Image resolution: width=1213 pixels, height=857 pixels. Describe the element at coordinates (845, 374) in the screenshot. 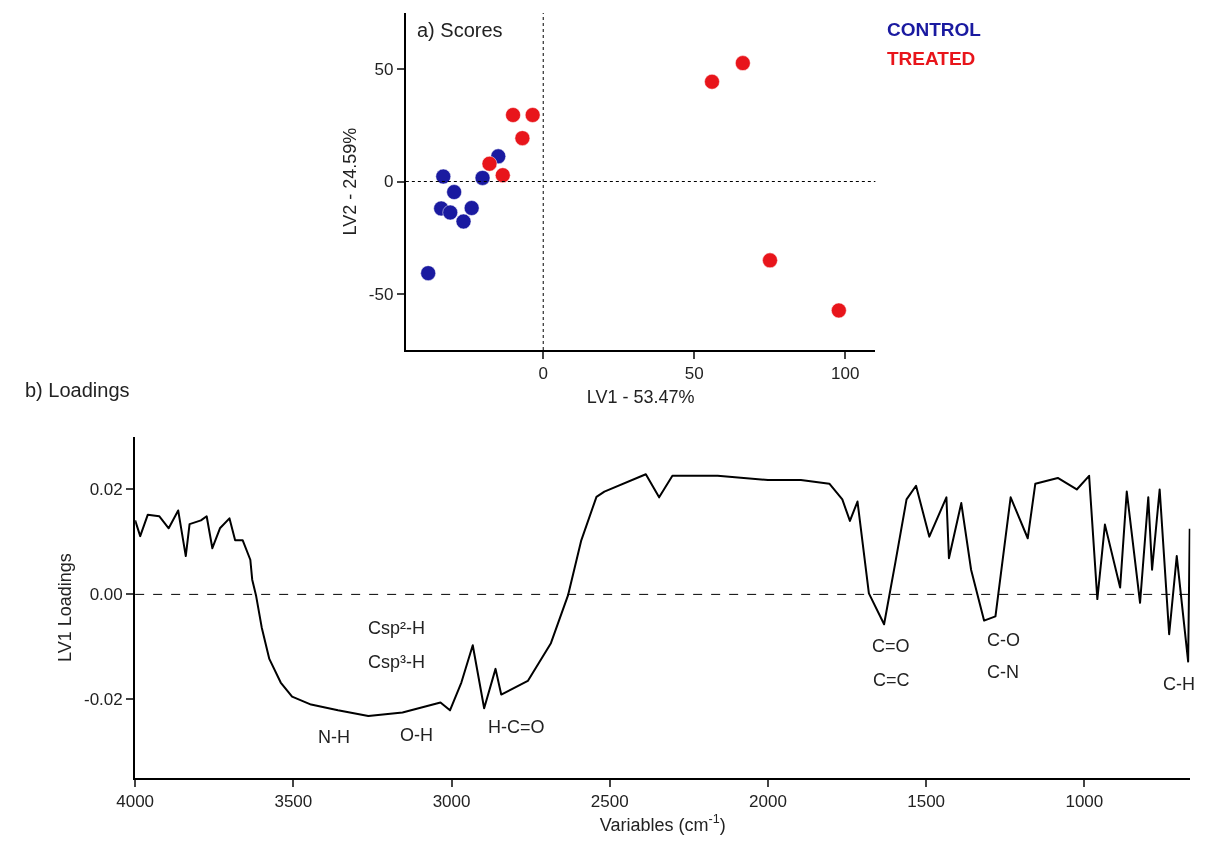

I see `x-tick-label: 100` at that location.